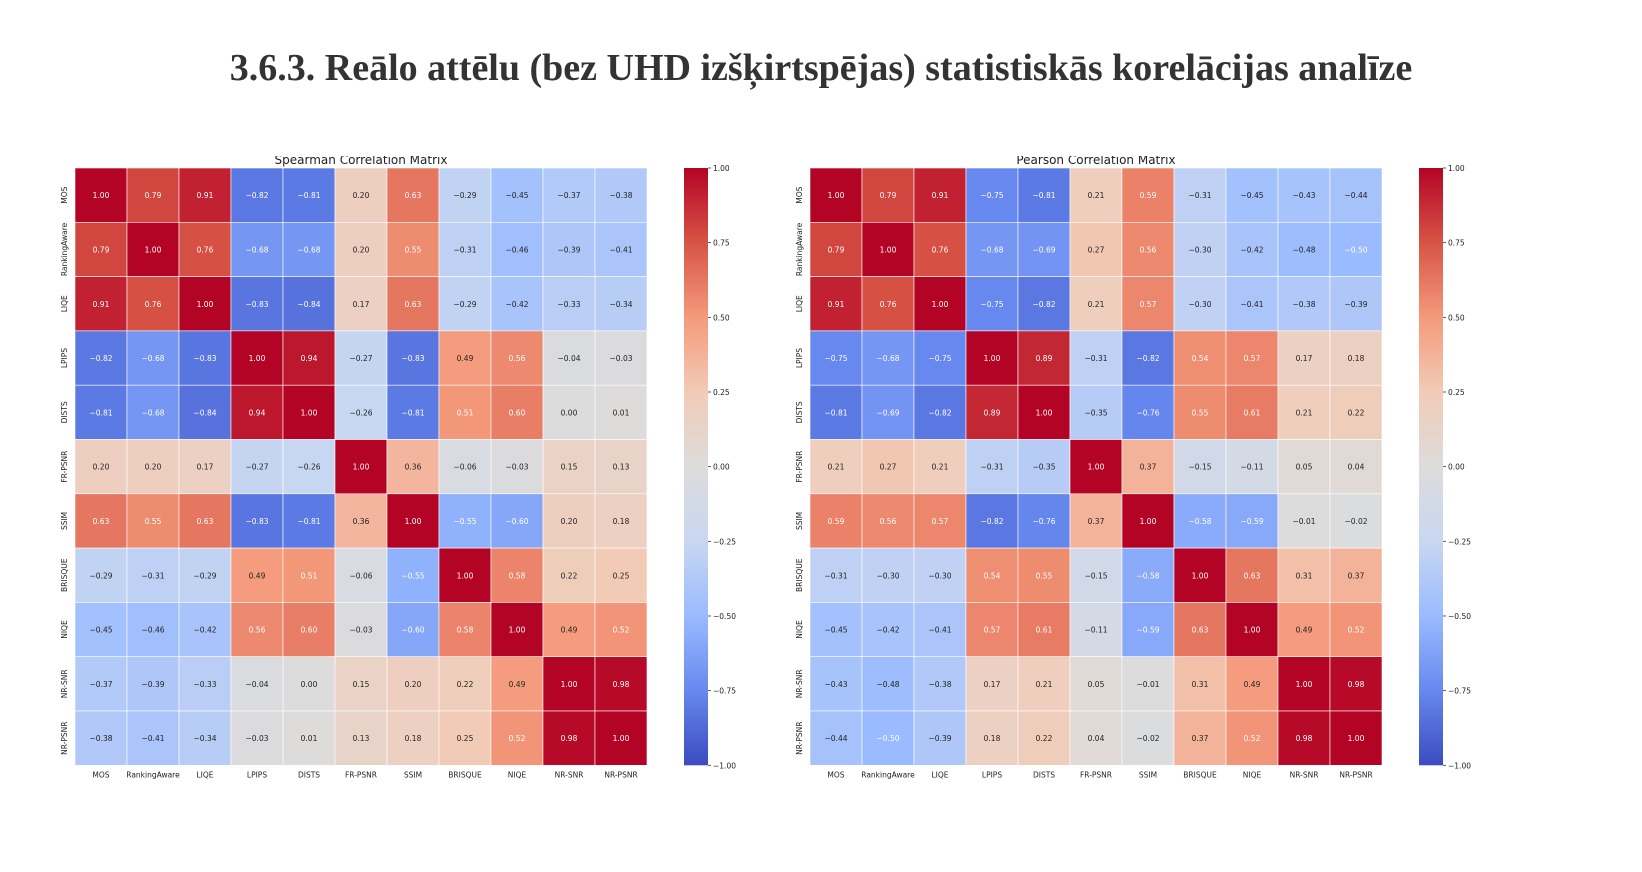 This screenshot has height=872, width=1642. What do you see at coordinates (153, 412) in the screenshot?
I see `spearman-cell-label-4-1: −0.68` at bounding box center [153, 412].